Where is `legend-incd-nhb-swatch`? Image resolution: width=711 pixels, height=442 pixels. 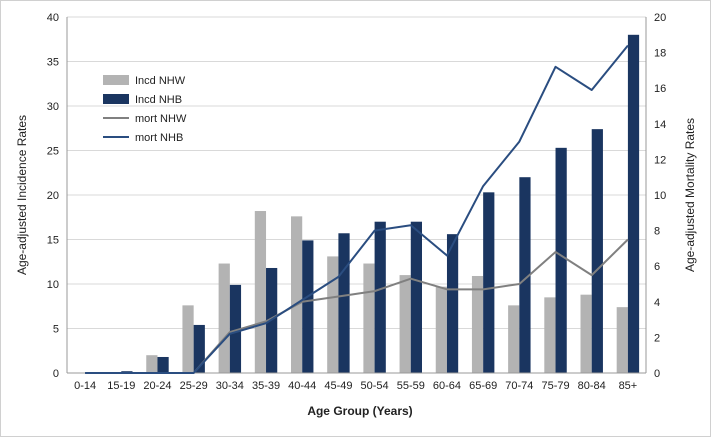 legend-incd-nhb-swatch is located at coordinates (116, 99).